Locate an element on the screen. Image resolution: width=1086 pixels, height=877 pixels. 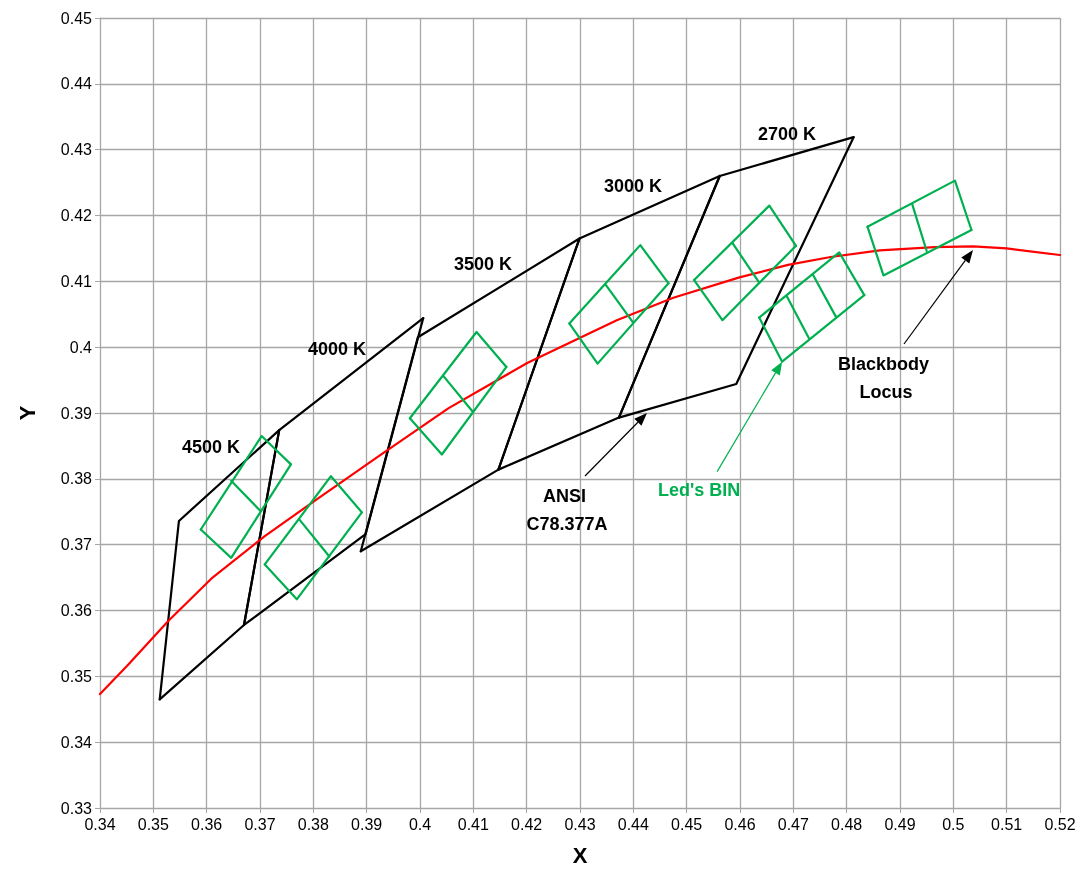
x-tick-label: 0.37 is located at coordinates (260, 824).